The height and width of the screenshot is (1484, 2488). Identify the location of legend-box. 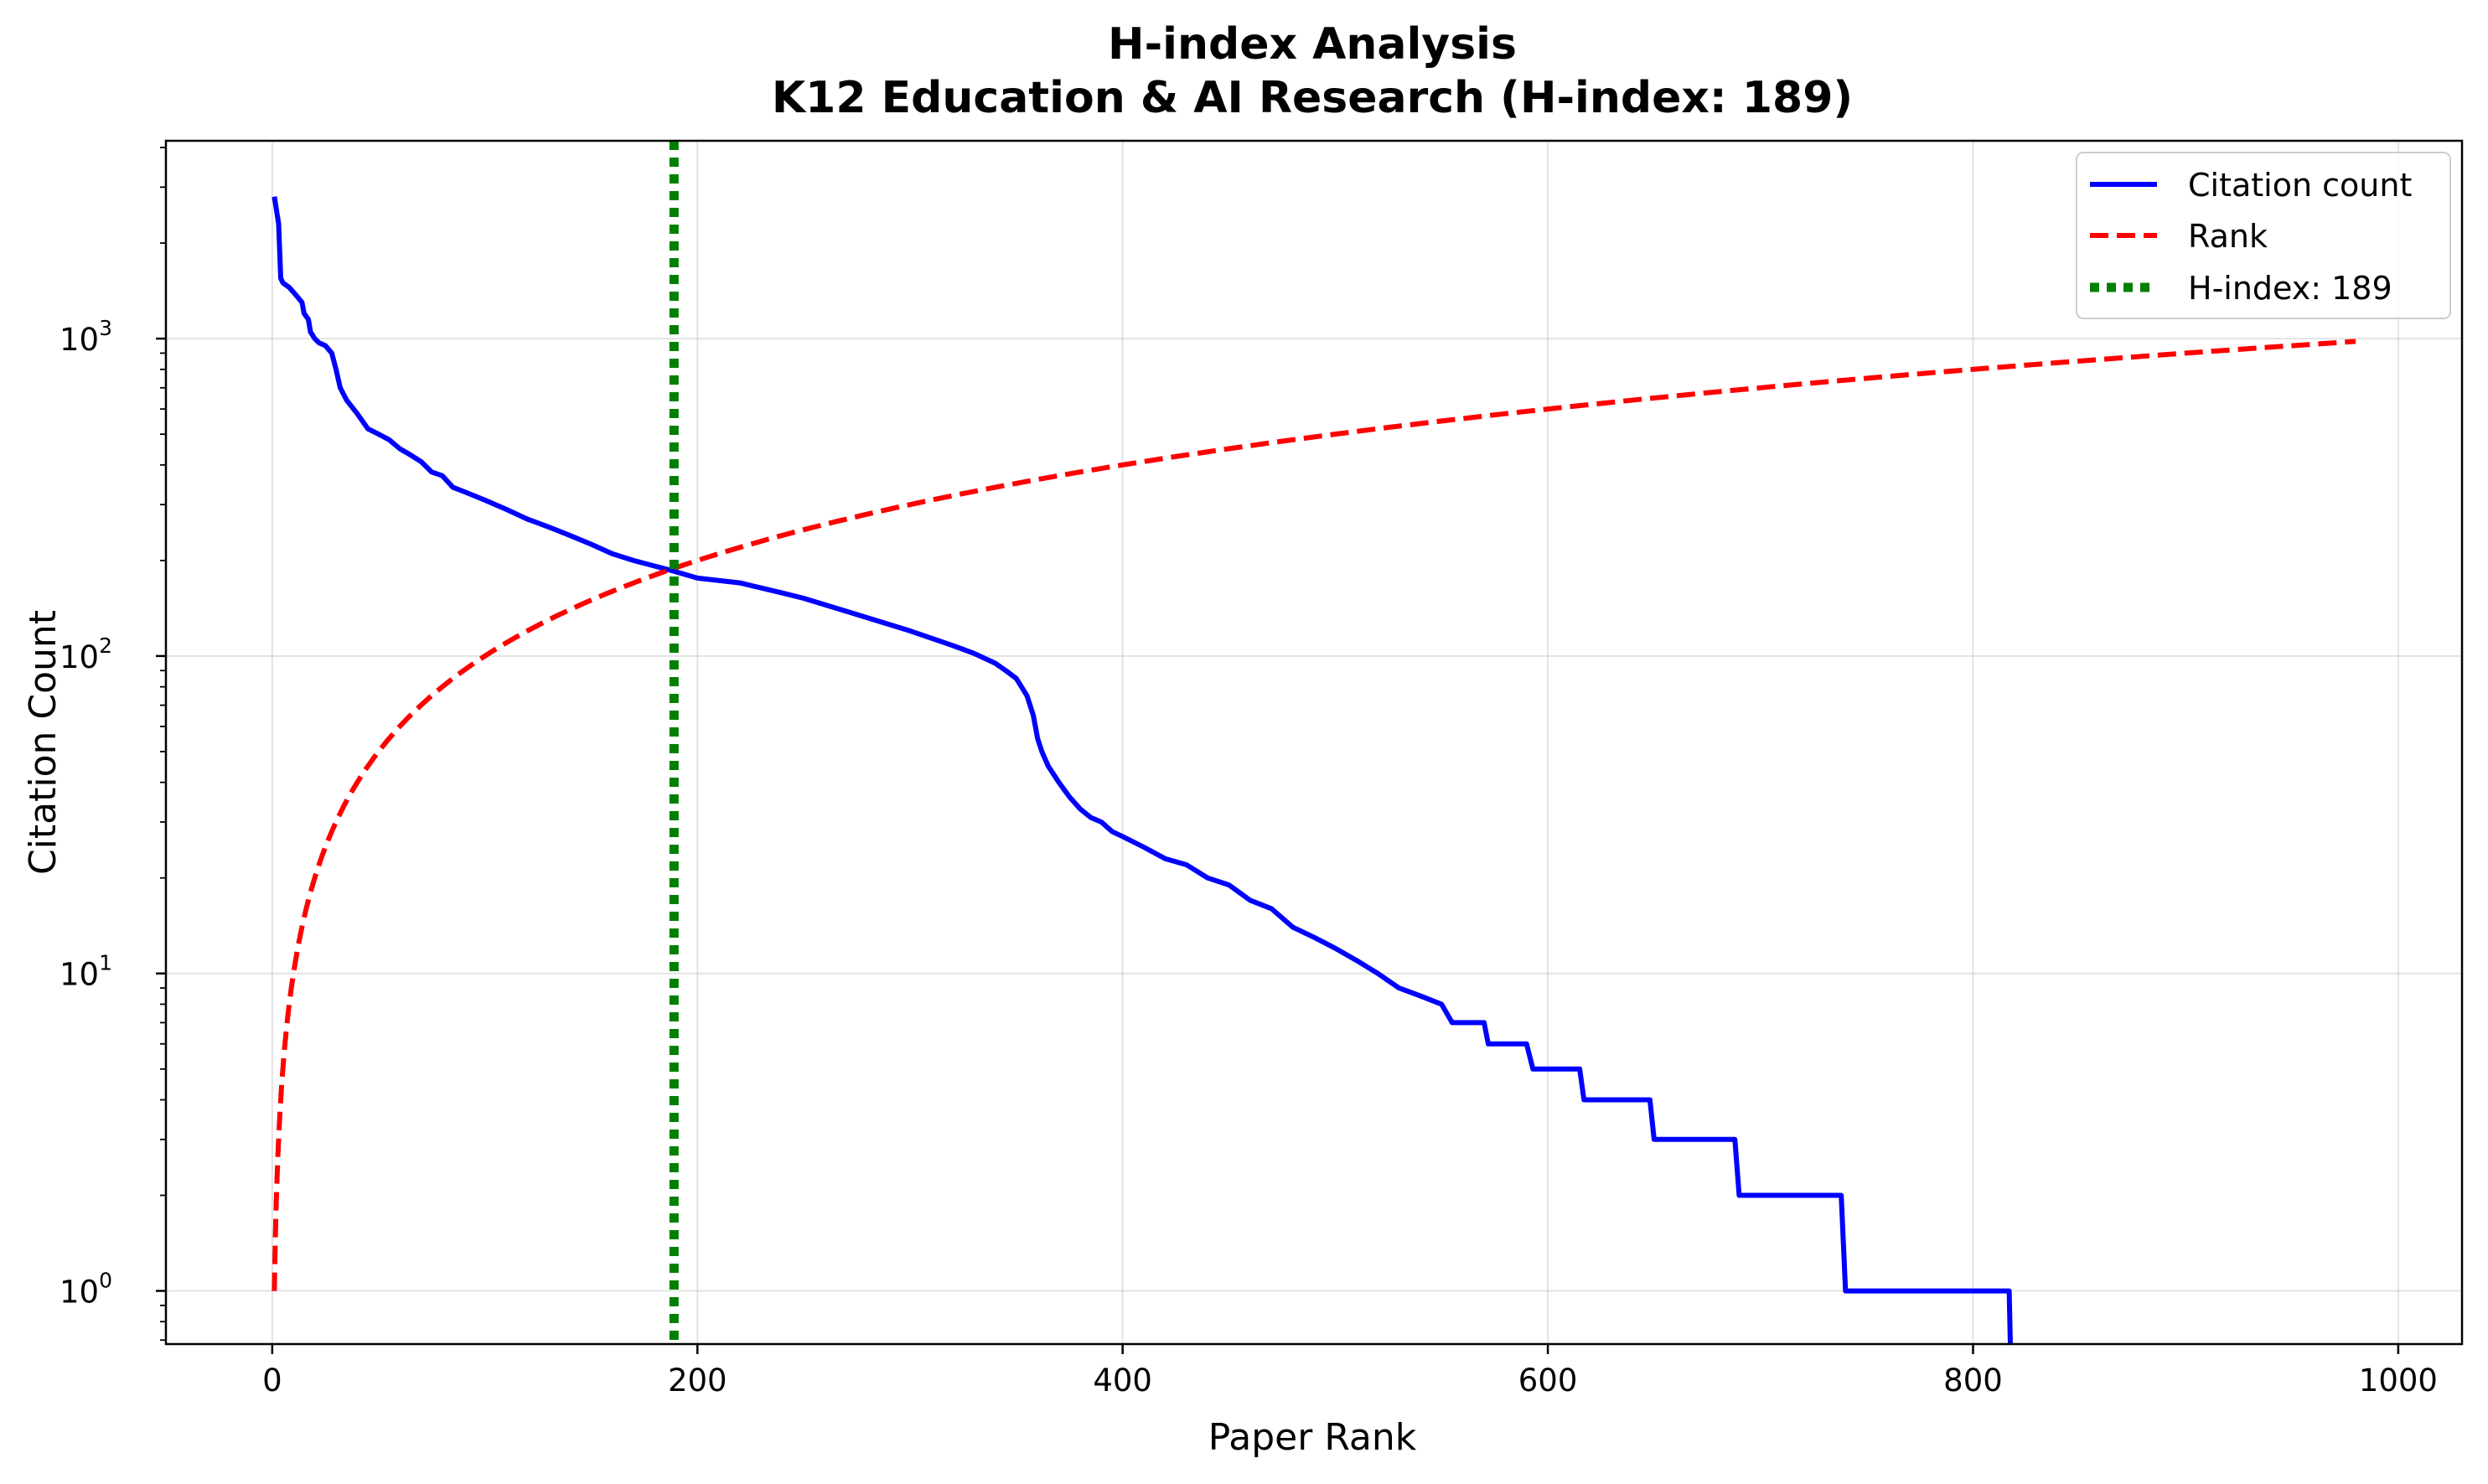
(2263, 236).